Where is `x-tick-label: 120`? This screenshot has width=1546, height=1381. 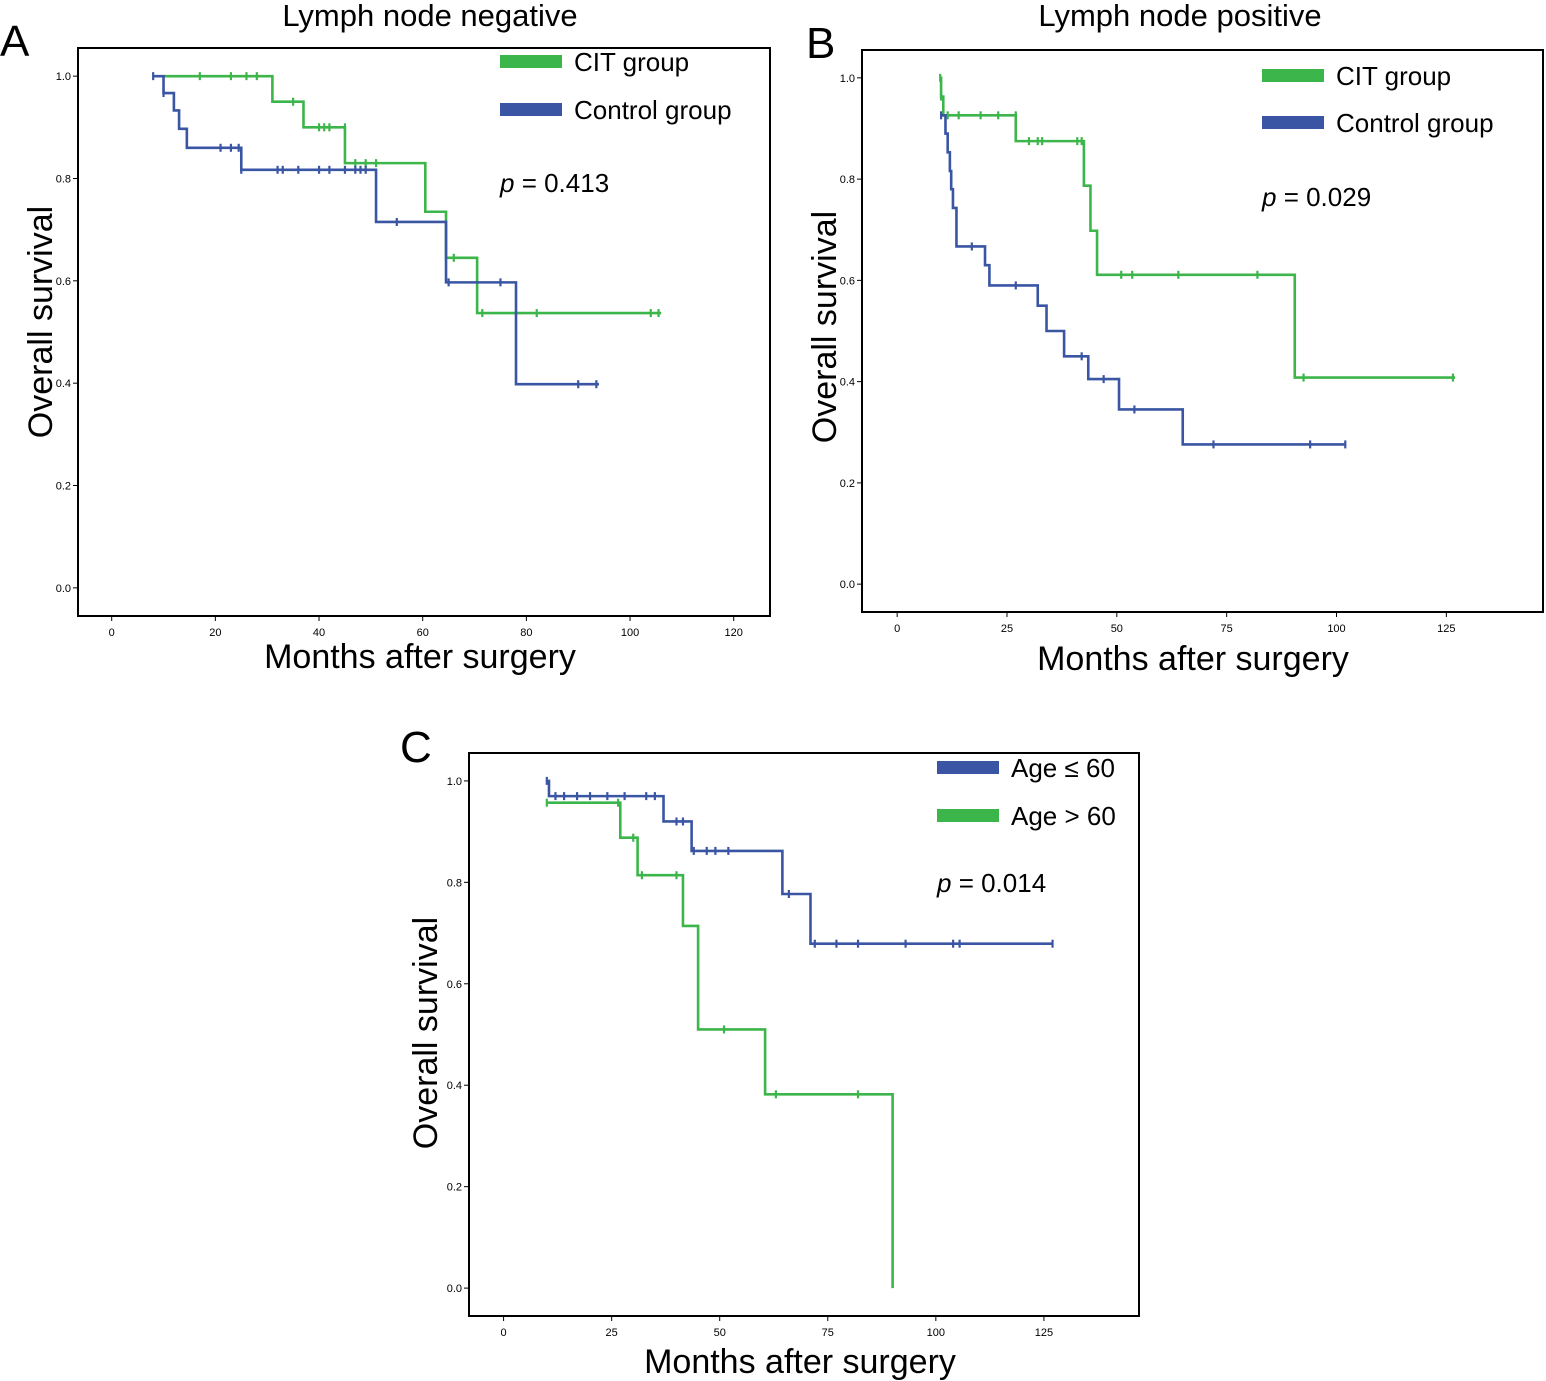 x-tick-label: 120 is located at coordinates (734, 633).